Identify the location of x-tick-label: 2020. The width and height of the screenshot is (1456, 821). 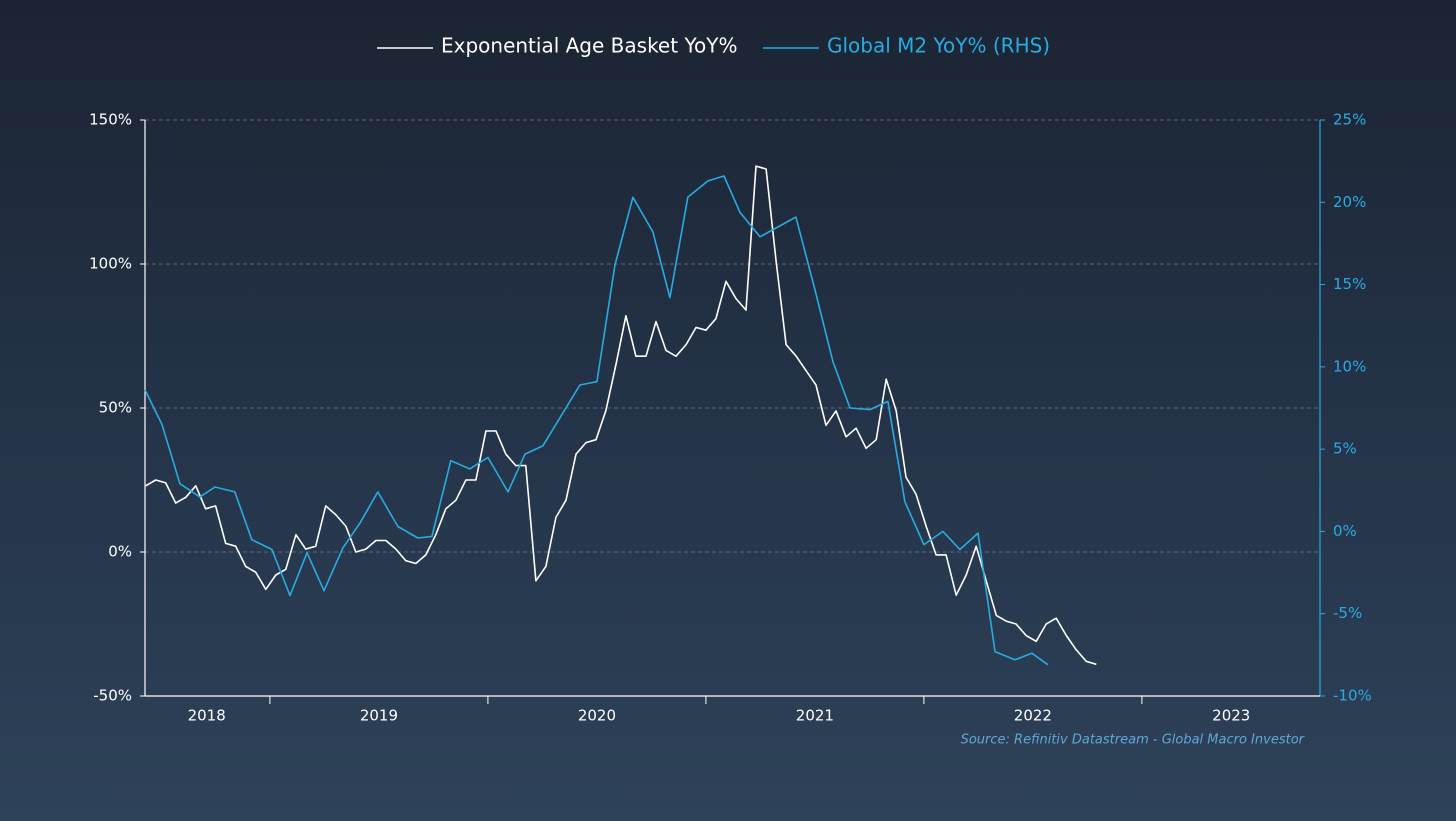
(597, 716).